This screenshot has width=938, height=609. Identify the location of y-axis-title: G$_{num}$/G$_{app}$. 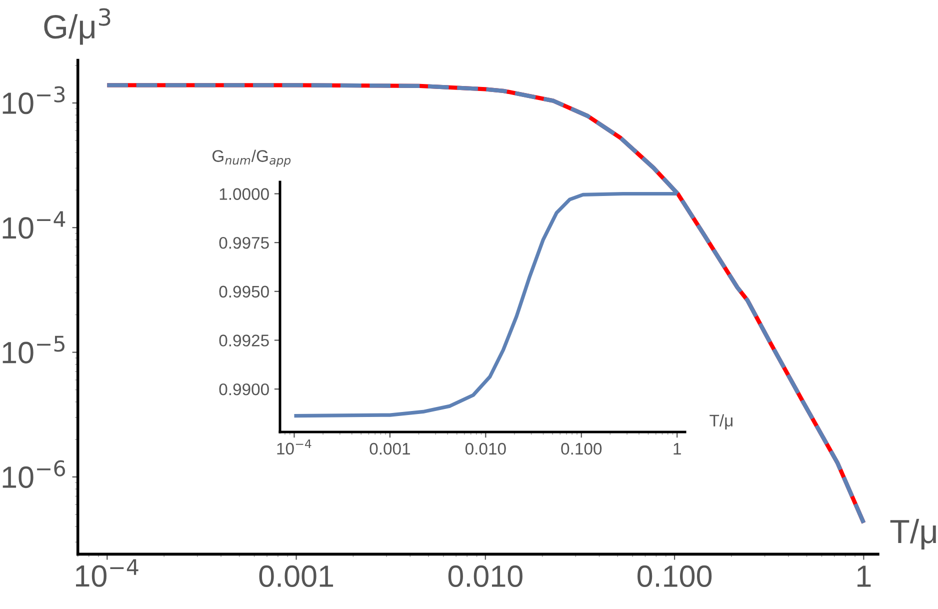
(251, 158).